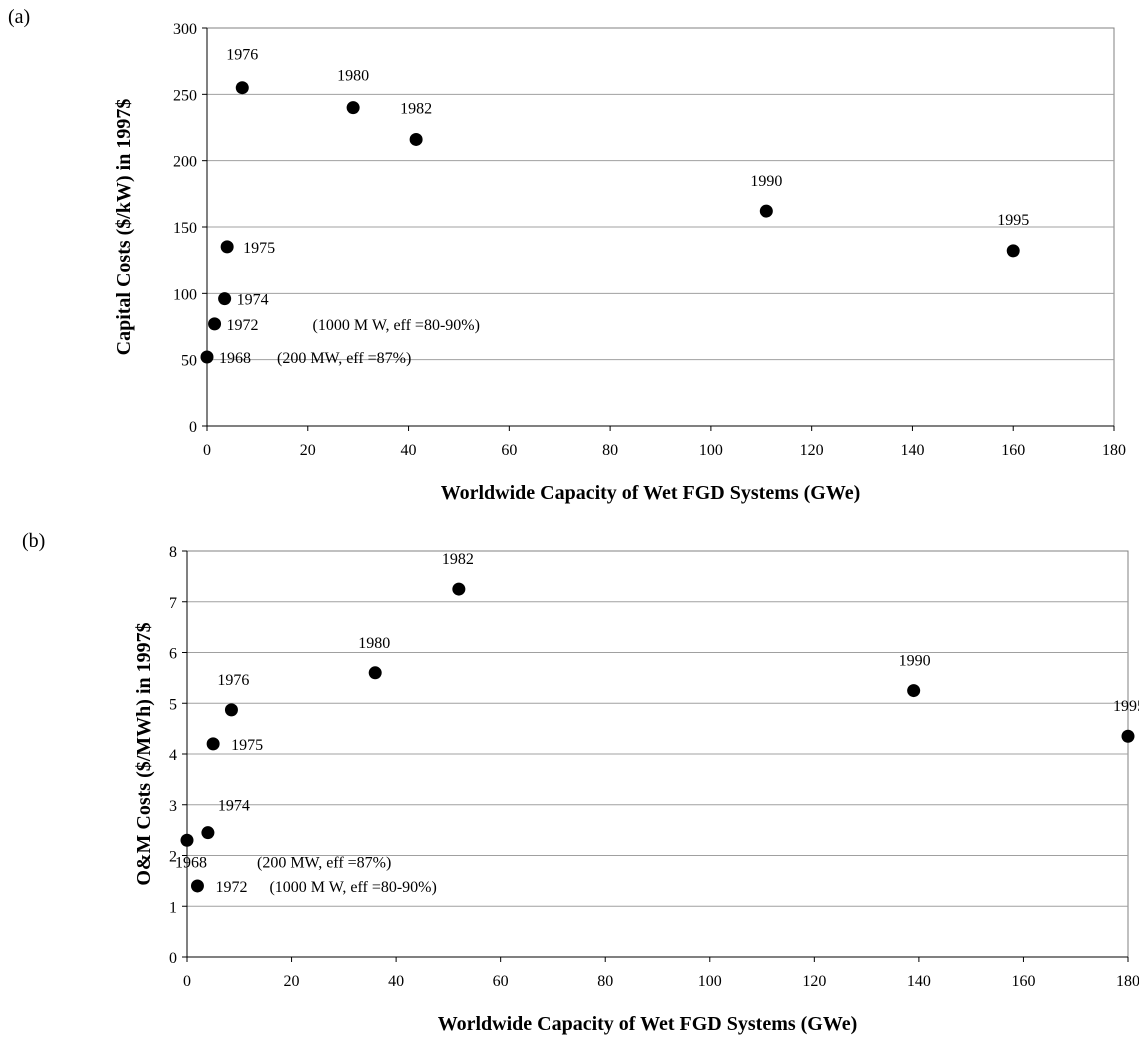 The image size is (1139, 1047). What do you see at coordinates (185, 162) in the screenshot?
I see `y-tick-label: 200` at bounding box center [185, 162].